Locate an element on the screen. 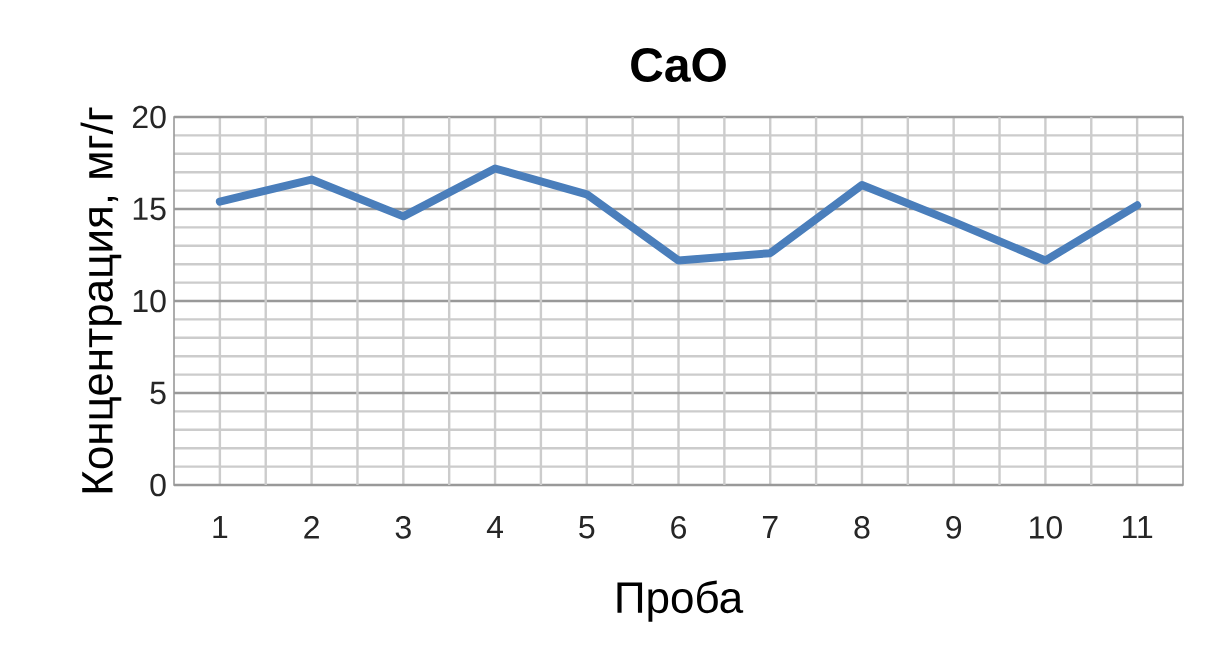  x-tick-label: 3 is located at coordinates (403, 527).